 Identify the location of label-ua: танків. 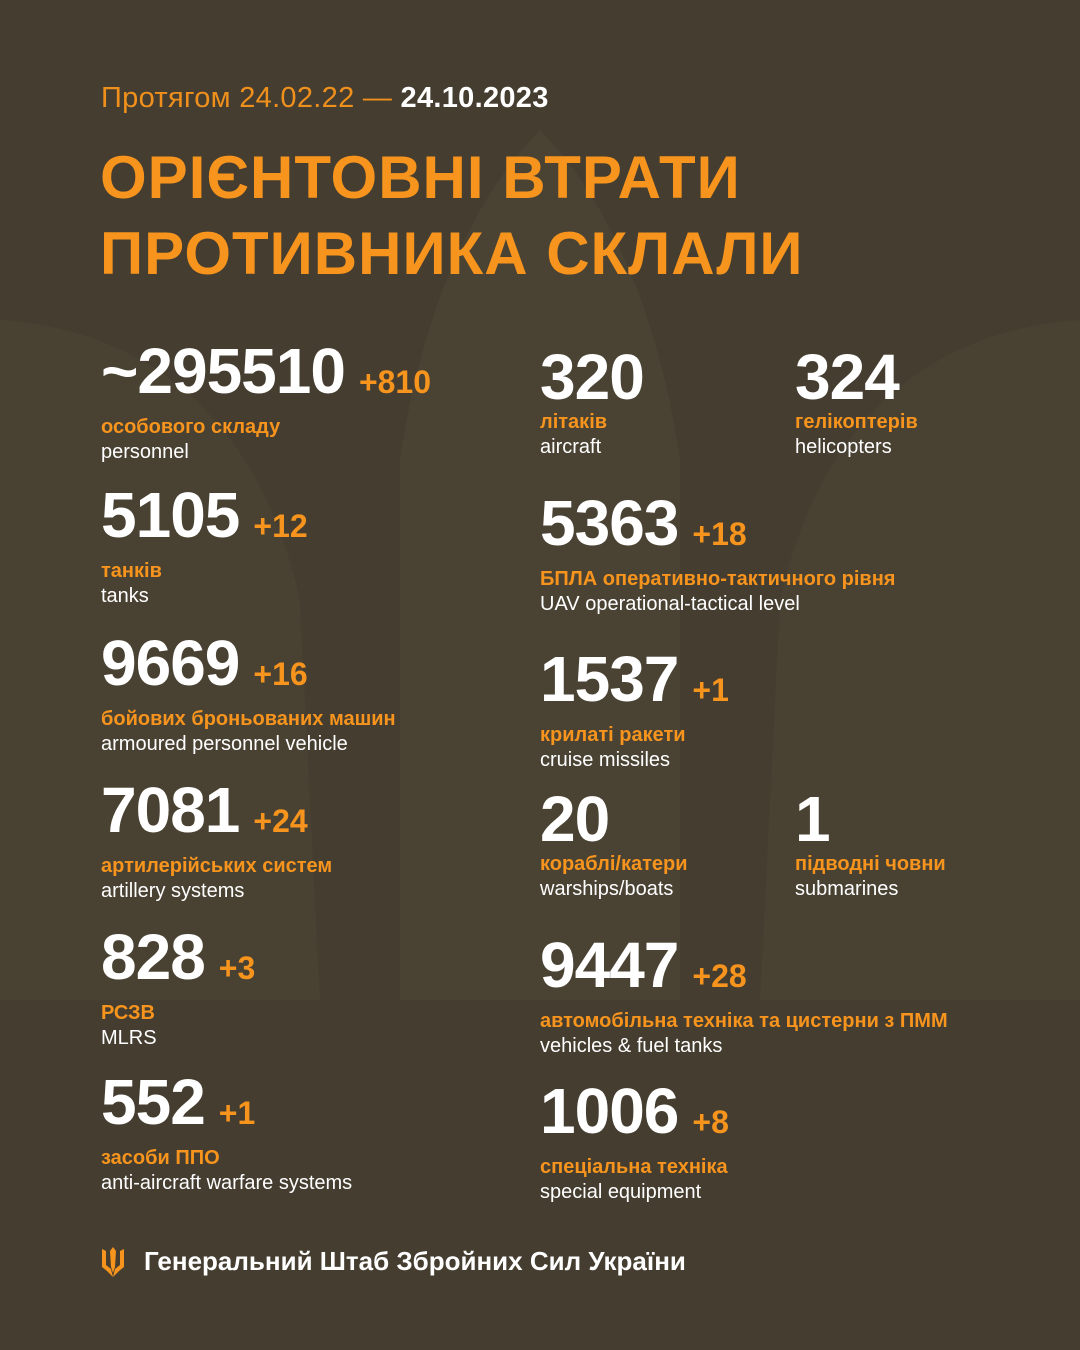
(131, 571).